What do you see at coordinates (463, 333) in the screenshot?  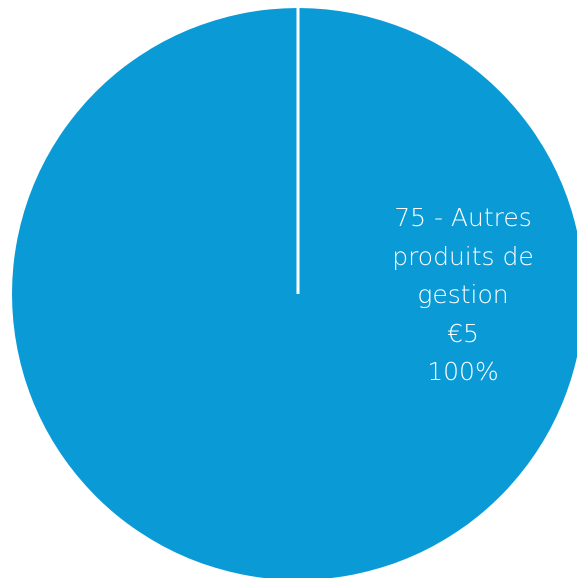 I see `value-label: €5` at bounding box center [463, 333].